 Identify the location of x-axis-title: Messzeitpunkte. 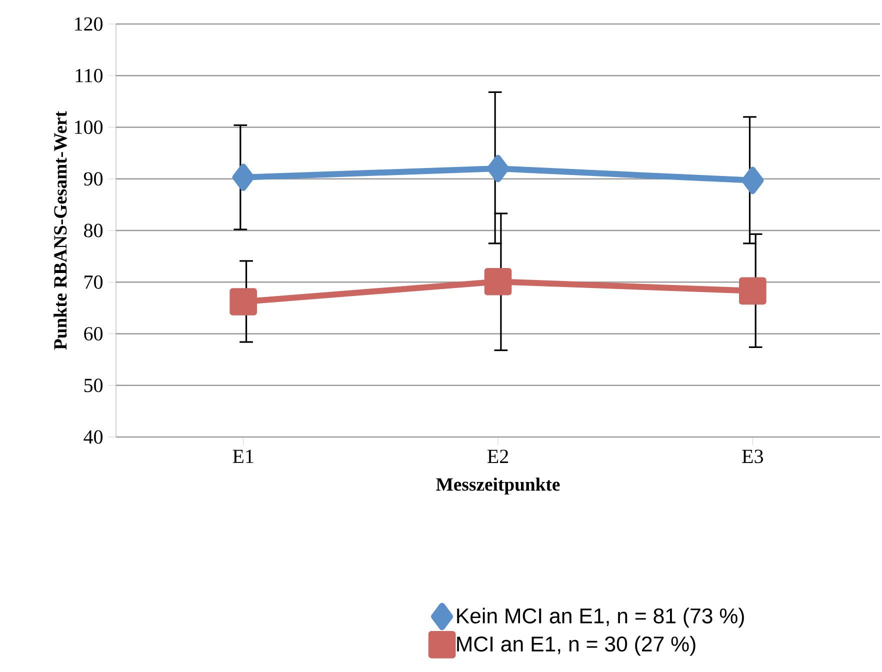
(498, 486).